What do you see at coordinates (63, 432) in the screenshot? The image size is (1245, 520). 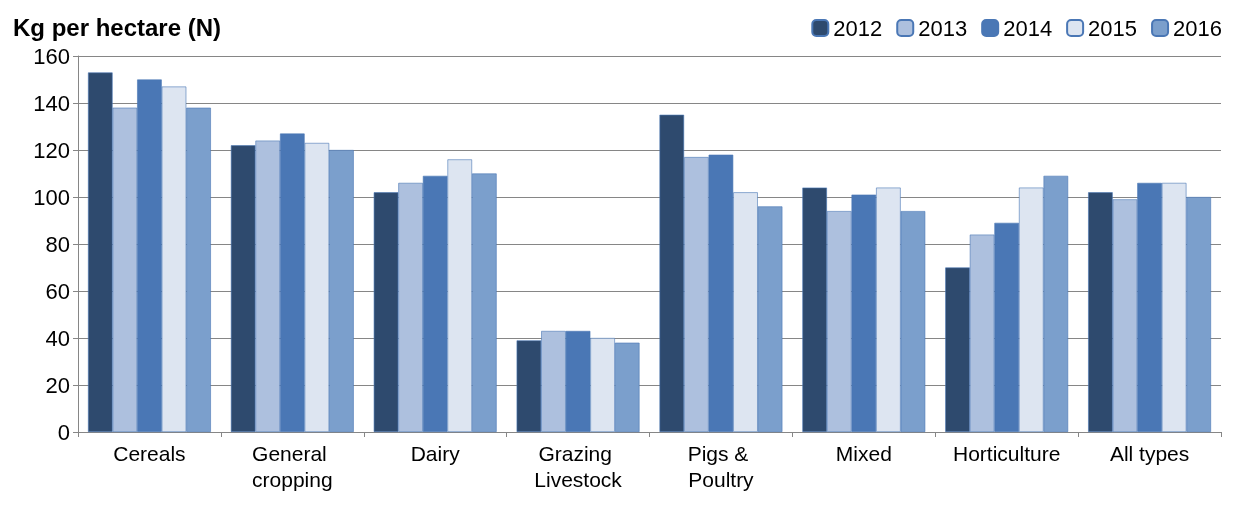 I see `y-tick-label: 0` at bounding box center [63, 432].